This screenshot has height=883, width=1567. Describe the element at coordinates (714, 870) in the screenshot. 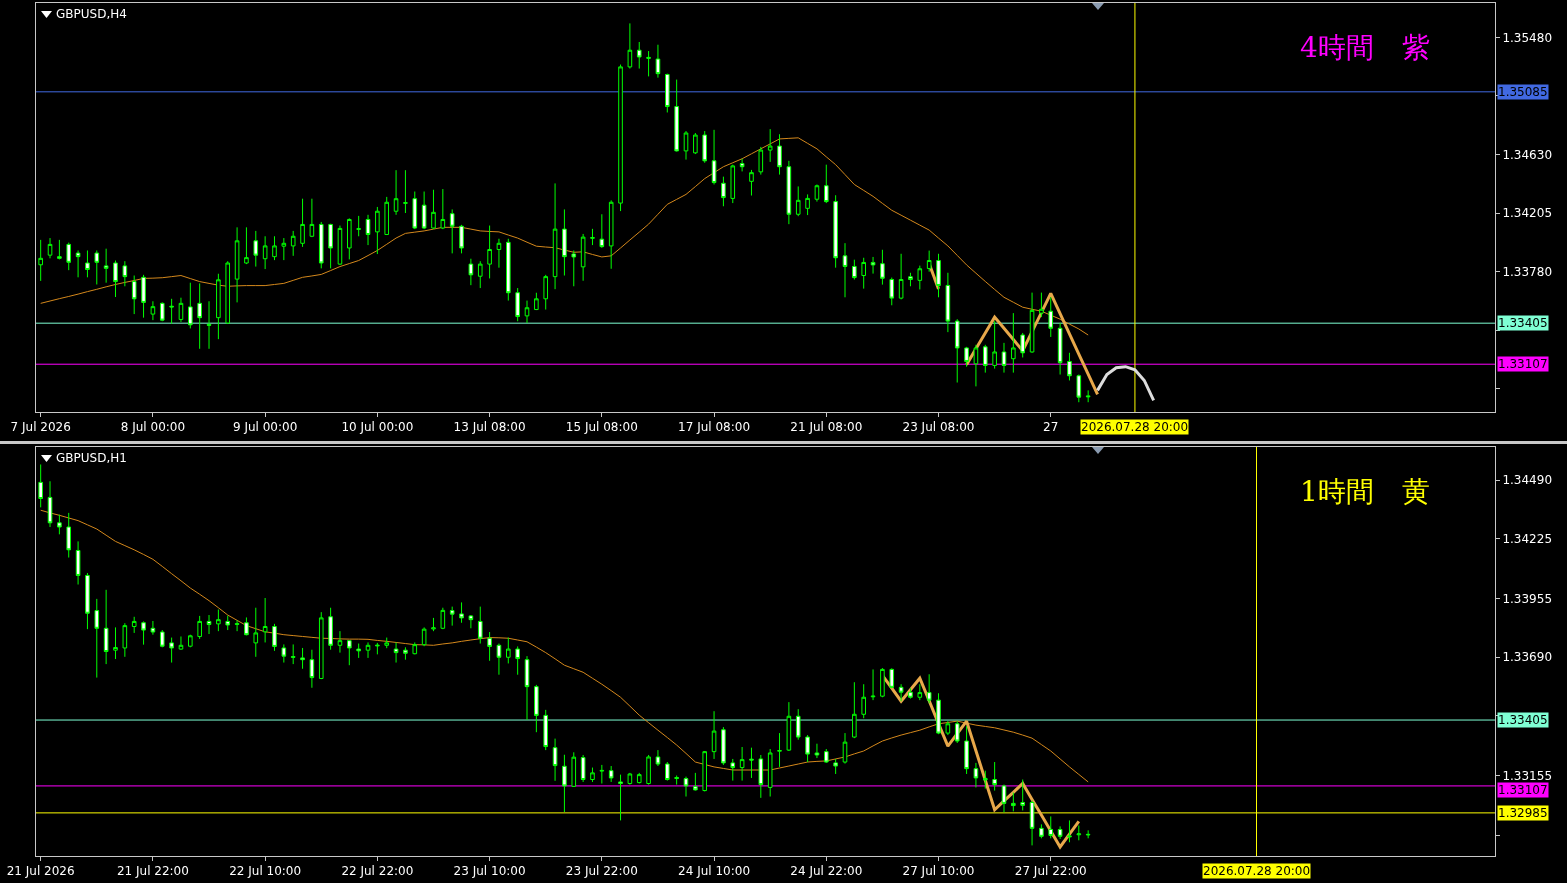

I see `x-tick-label: 24 Jul 10:00` at that location.